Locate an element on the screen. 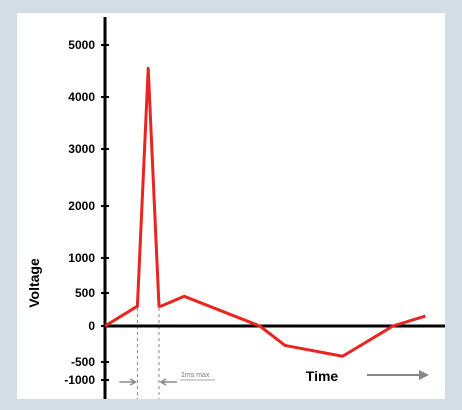 The image size is (462, 410). time-arrow-head is located at coordinates (424, 375).